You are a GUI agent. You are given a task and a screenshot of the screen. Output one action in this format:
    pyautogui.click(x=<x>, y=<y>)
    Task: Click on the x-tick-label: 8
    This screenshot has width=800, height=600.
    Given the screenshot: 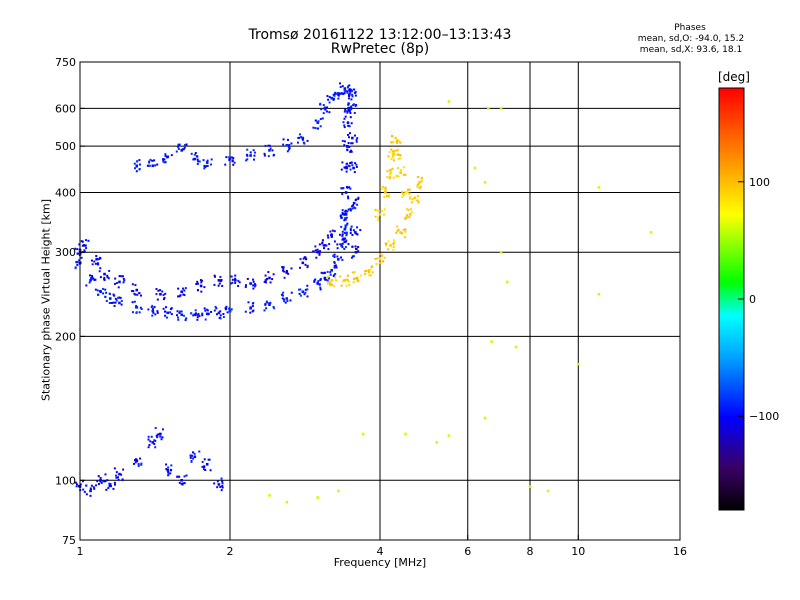 What is the action you would take?
    pyautogui.click(x=530, y=551)
    